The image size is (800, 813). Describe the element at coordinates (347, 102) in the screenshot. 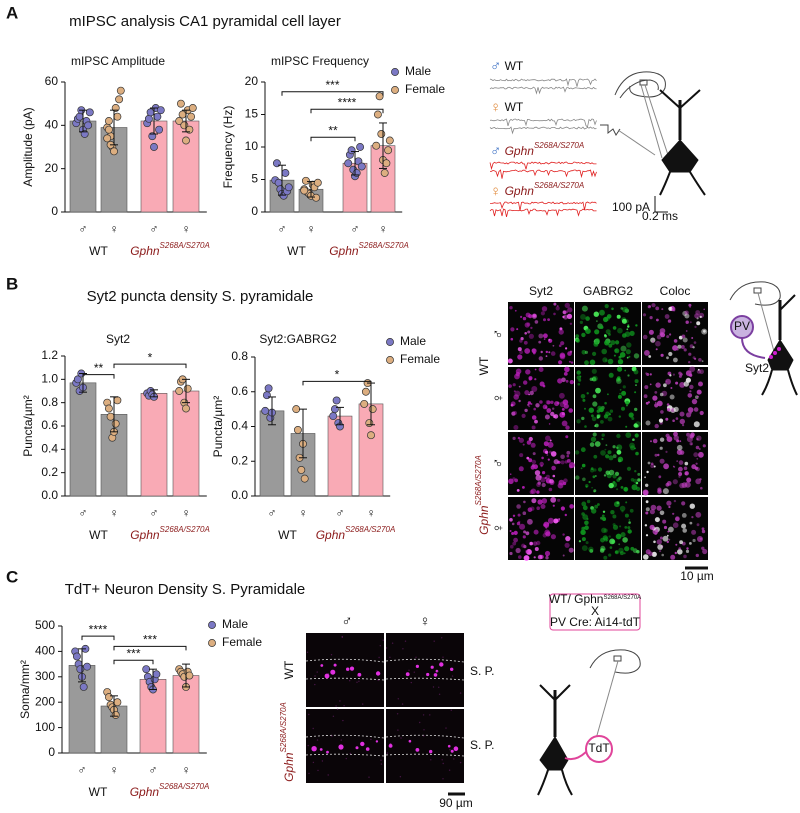

I see `significance-label: ****` at that location.